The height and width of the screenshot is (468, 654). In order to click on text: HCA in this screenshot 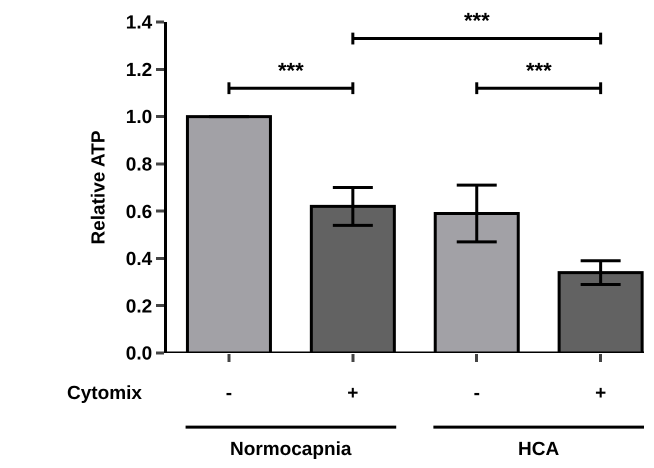, I will do `click(539, 449)`.